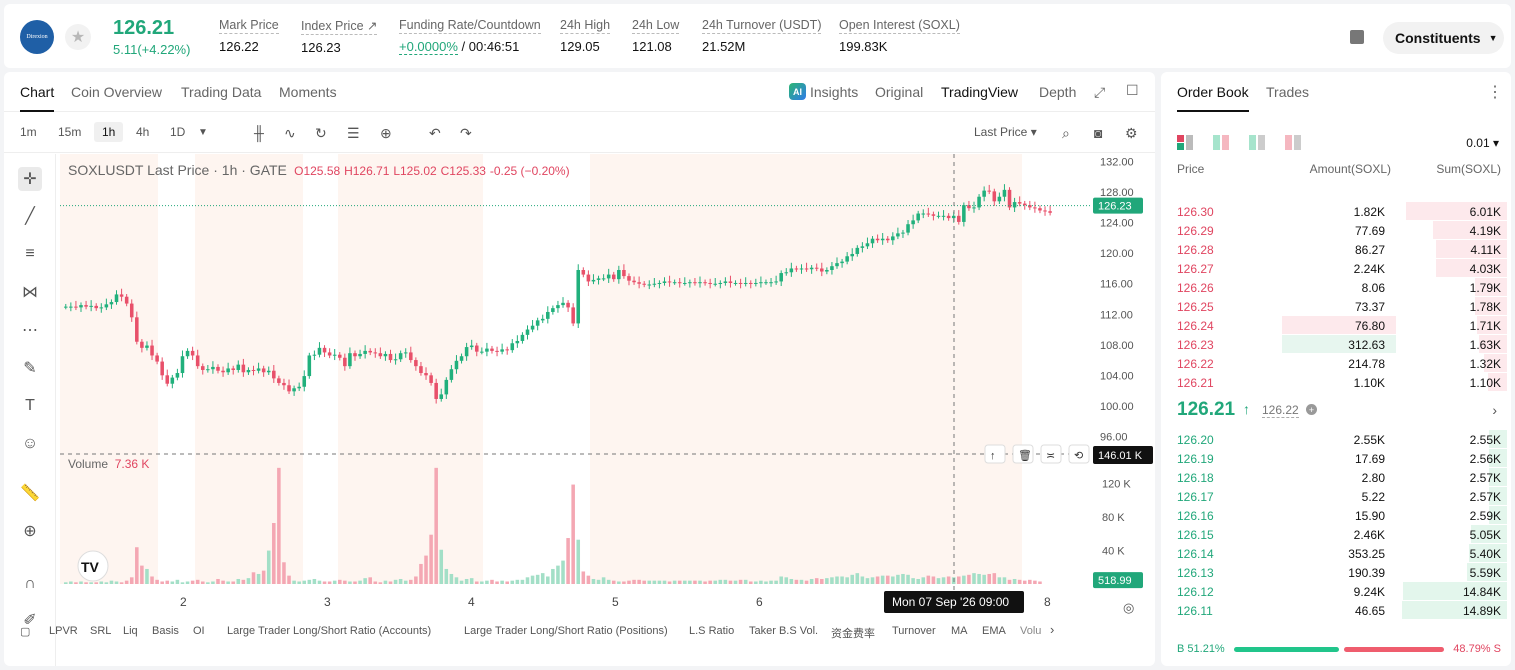  What do you see at coordinates (117, 92) in the screenshot?
I see `tab-coin-overview: Coin Overview` at bounding box center [117, 92].